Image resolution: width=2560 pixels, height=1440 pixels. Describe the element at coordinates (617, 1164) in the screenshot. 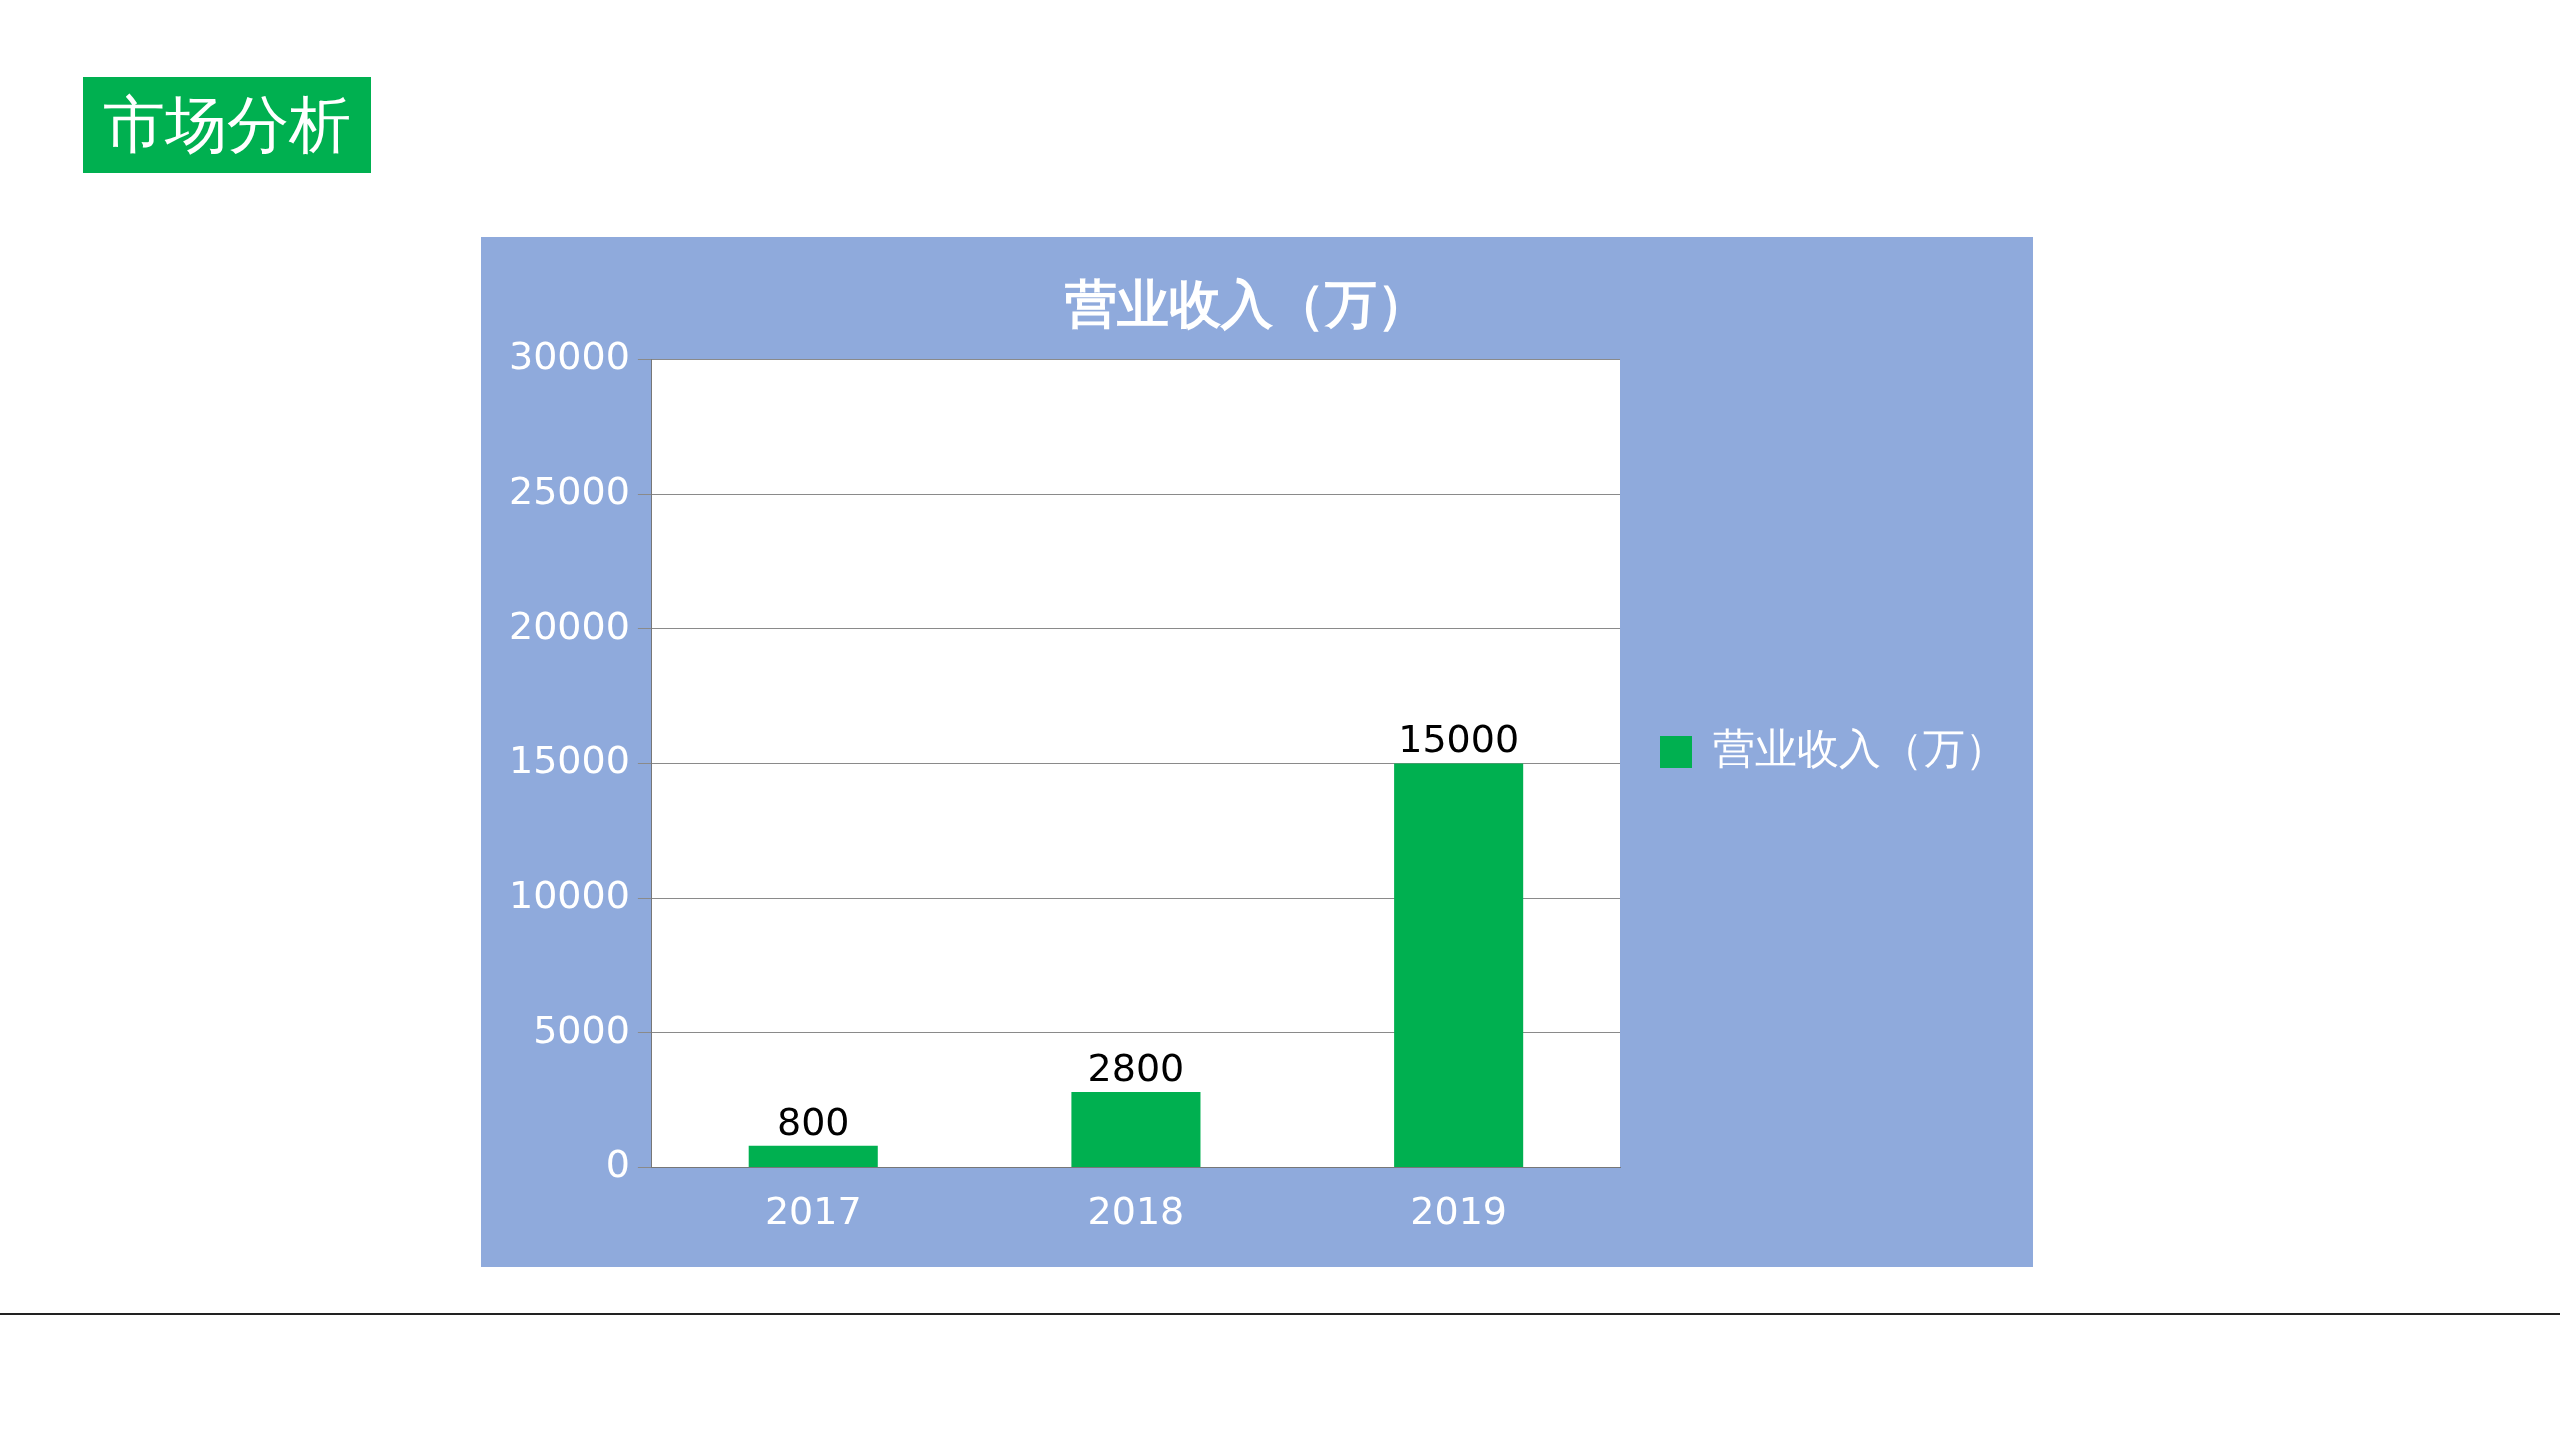

I see `y-tick-label: 0` at that location.